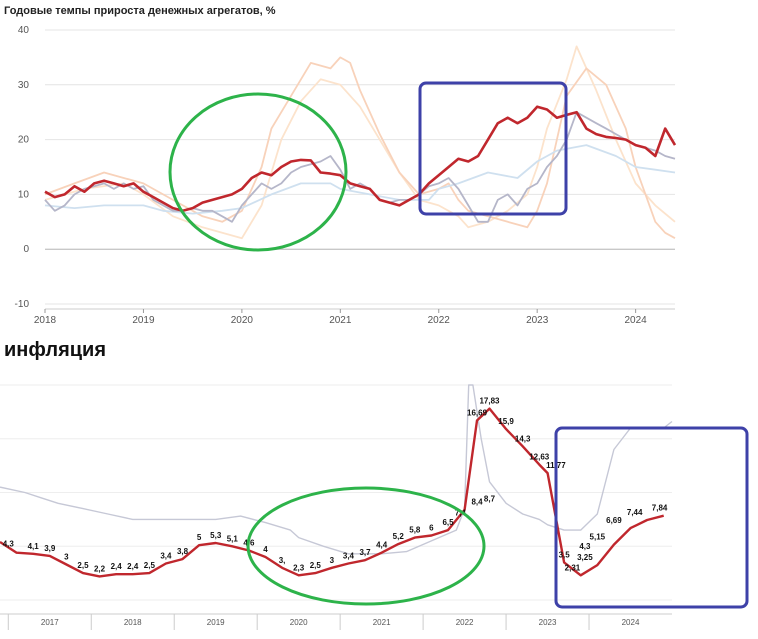 The image size is (758, 639). What do you see at coordinates (399, 536) in the screenshot?
I see `data-label: 5,2` at bounding box center [399, 536].